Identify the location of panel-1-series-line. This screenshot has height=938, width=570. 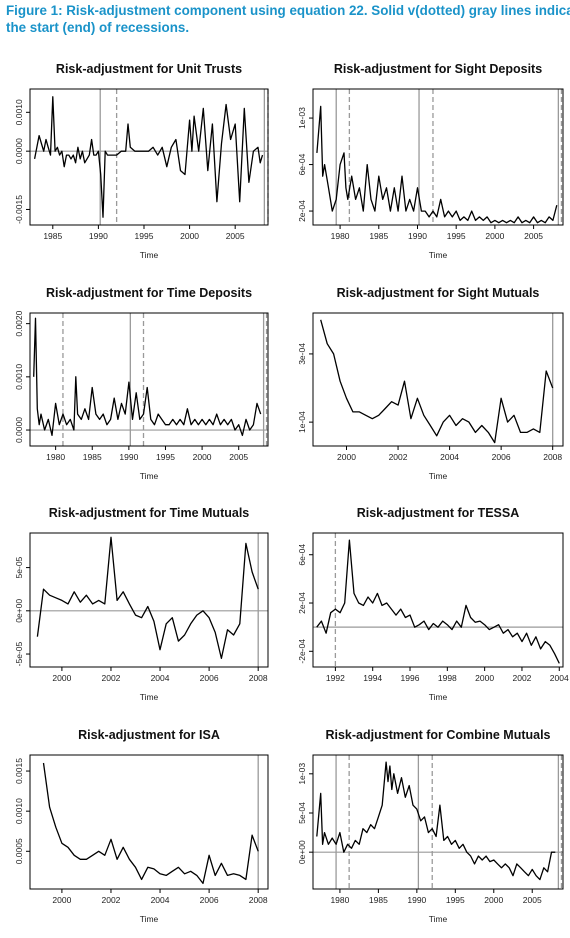
(148, 157).